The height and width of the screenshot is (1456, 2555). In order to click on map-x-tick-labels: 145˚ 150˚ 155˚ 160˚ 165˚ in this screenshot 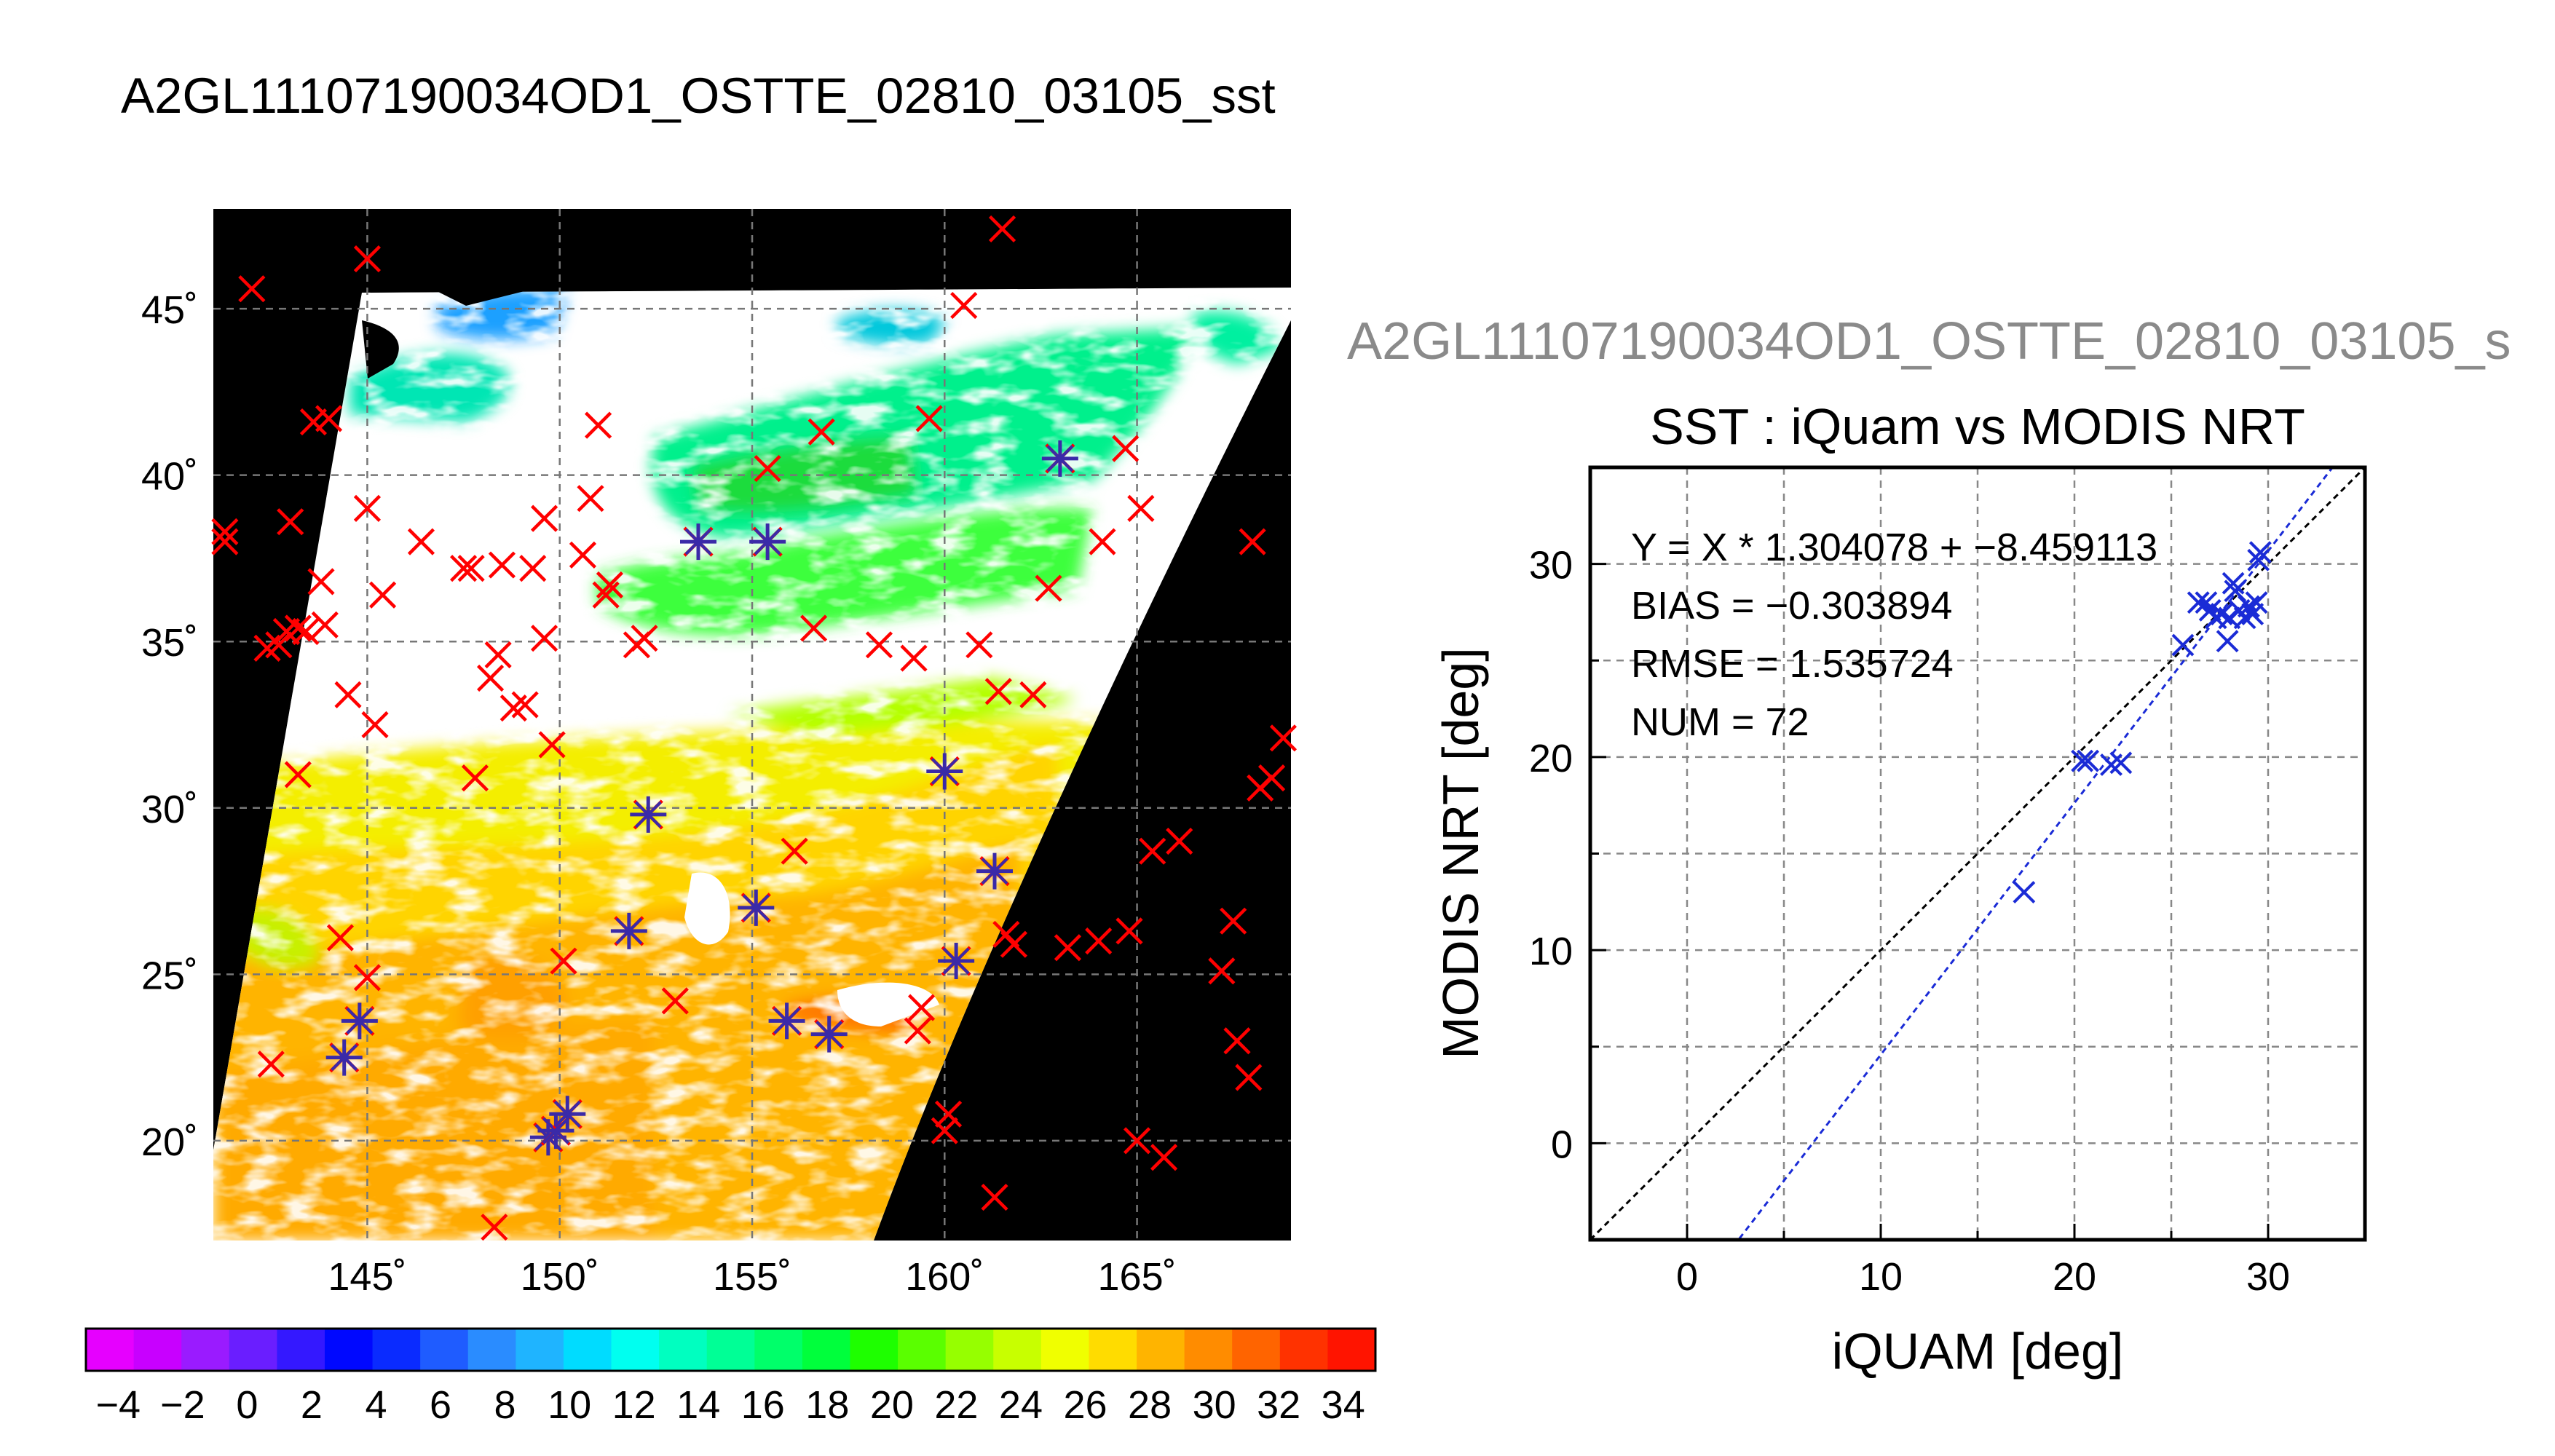, I will do `click(752, 1277)`.